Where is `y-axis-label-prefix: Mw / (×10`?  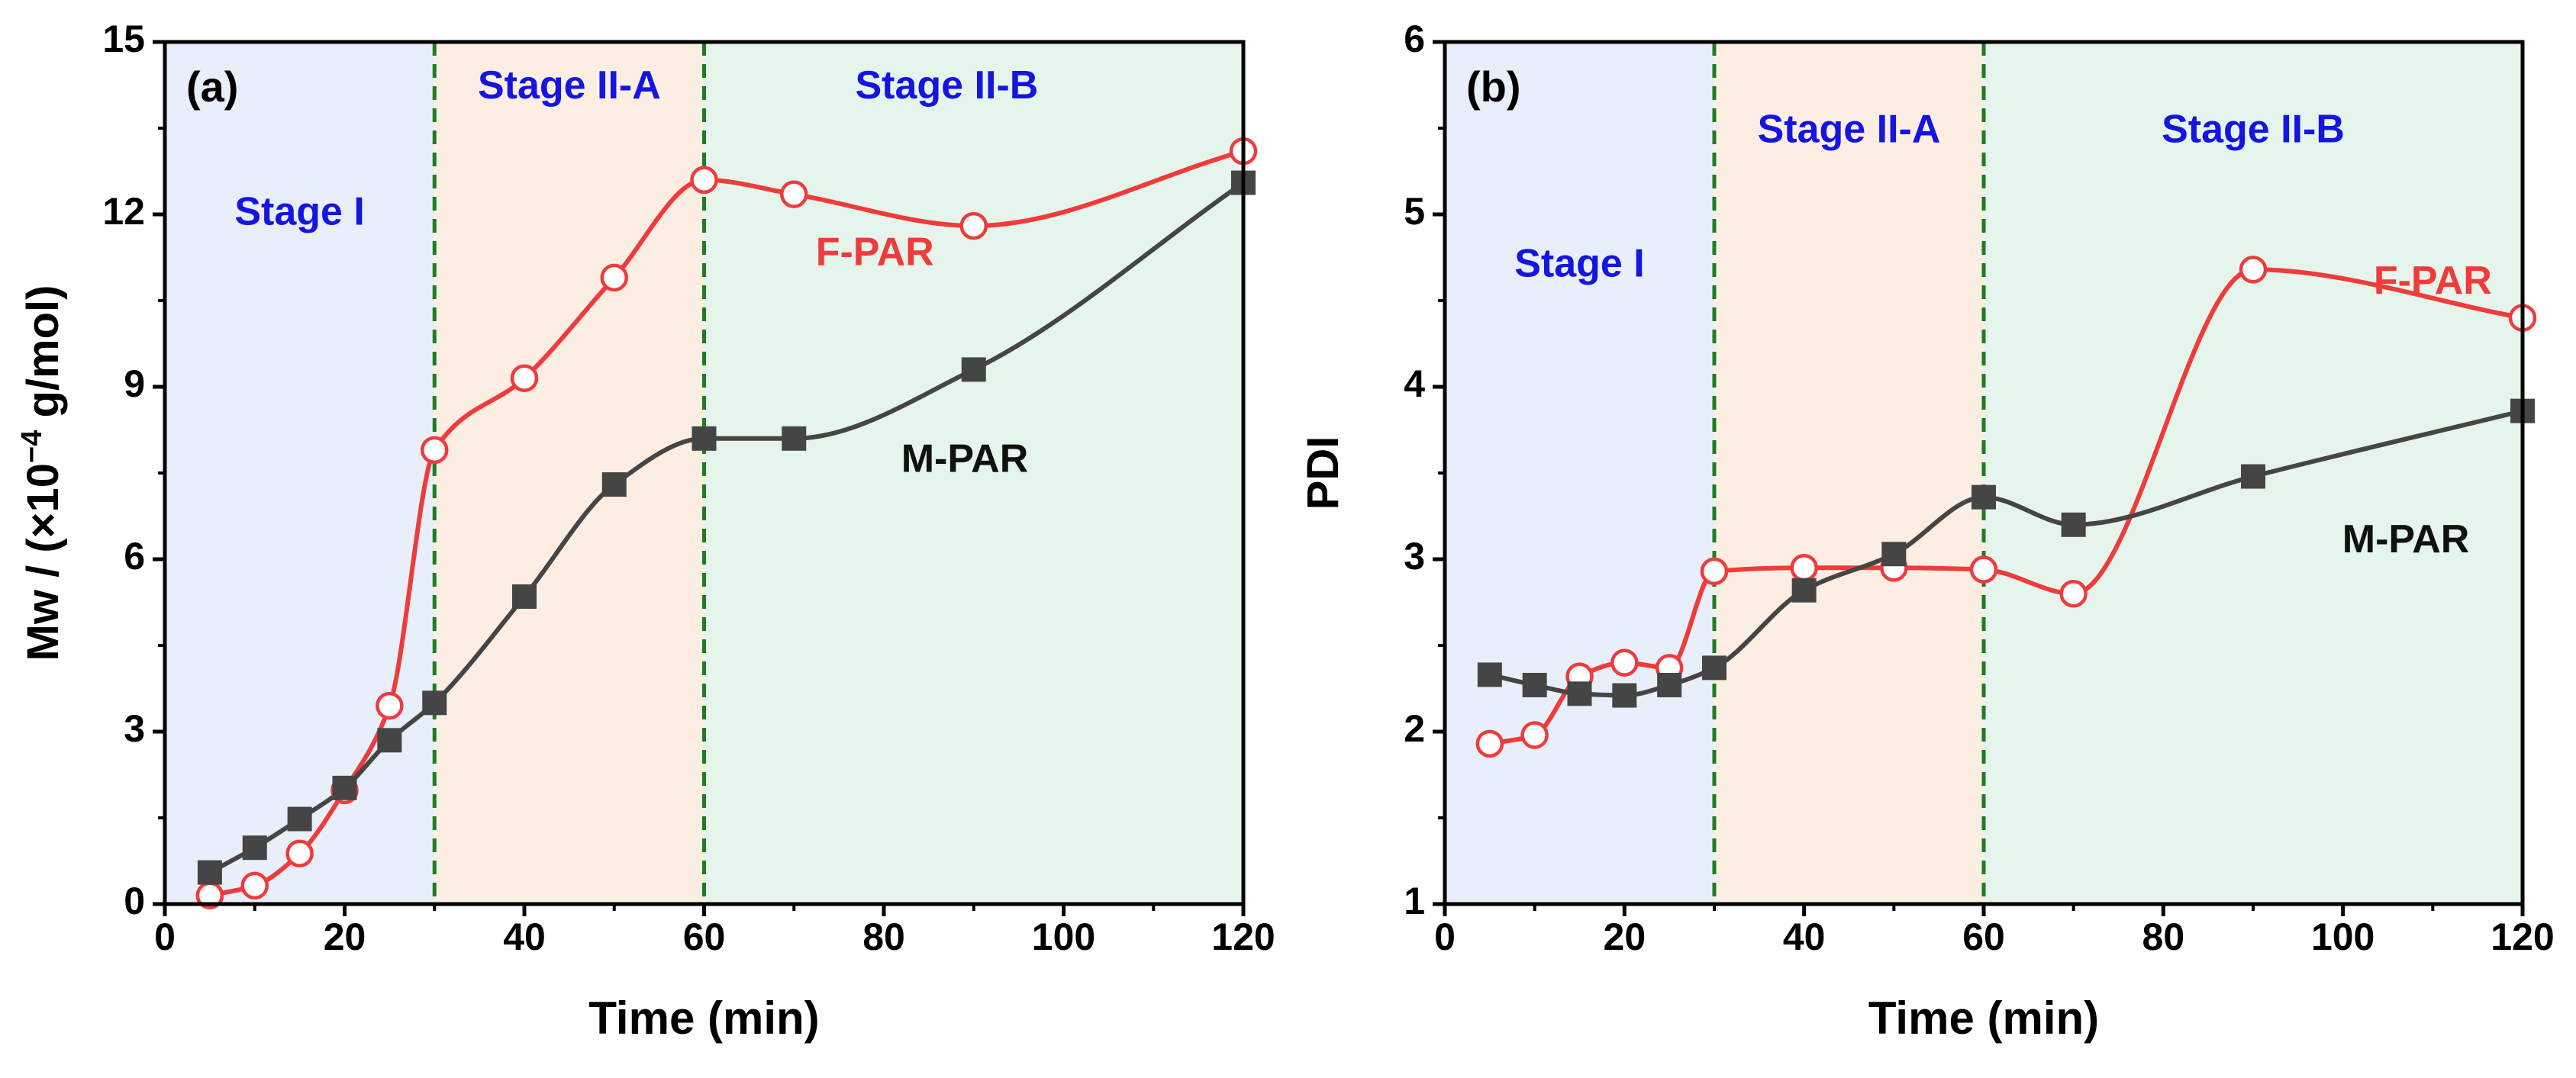
y-axis-label-prefix: Mw / (×10 is located at coordinates (43, 562).